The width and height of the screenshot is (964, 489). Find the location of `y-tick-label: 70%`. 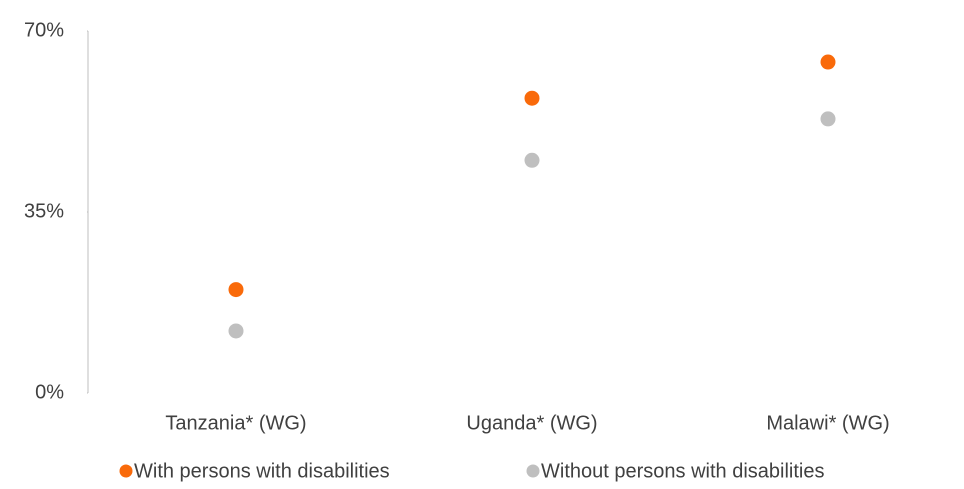

y-tick-label: 70% is located at coordinates (44, 30).